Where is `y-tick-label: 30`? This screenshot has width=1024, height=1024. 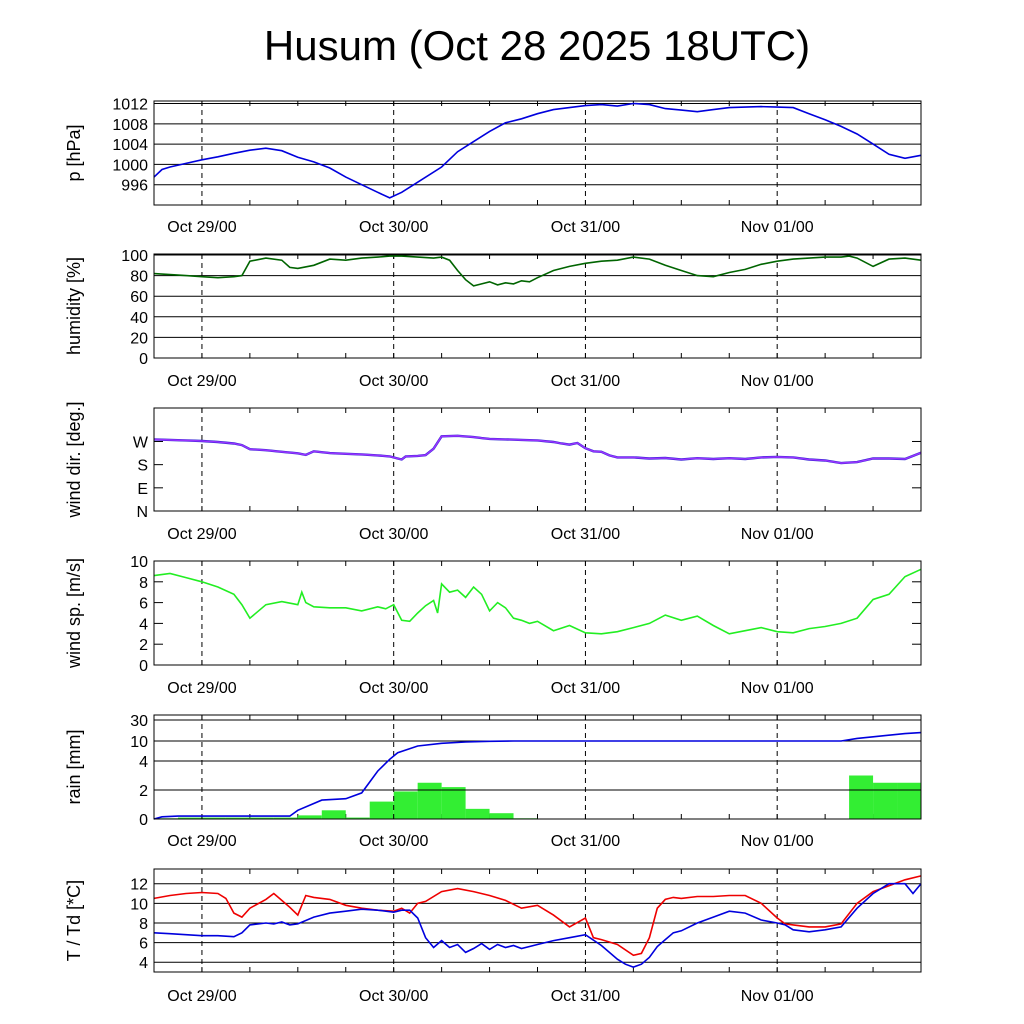 y-tick-label: 30 is located at coordinates (139, 721).